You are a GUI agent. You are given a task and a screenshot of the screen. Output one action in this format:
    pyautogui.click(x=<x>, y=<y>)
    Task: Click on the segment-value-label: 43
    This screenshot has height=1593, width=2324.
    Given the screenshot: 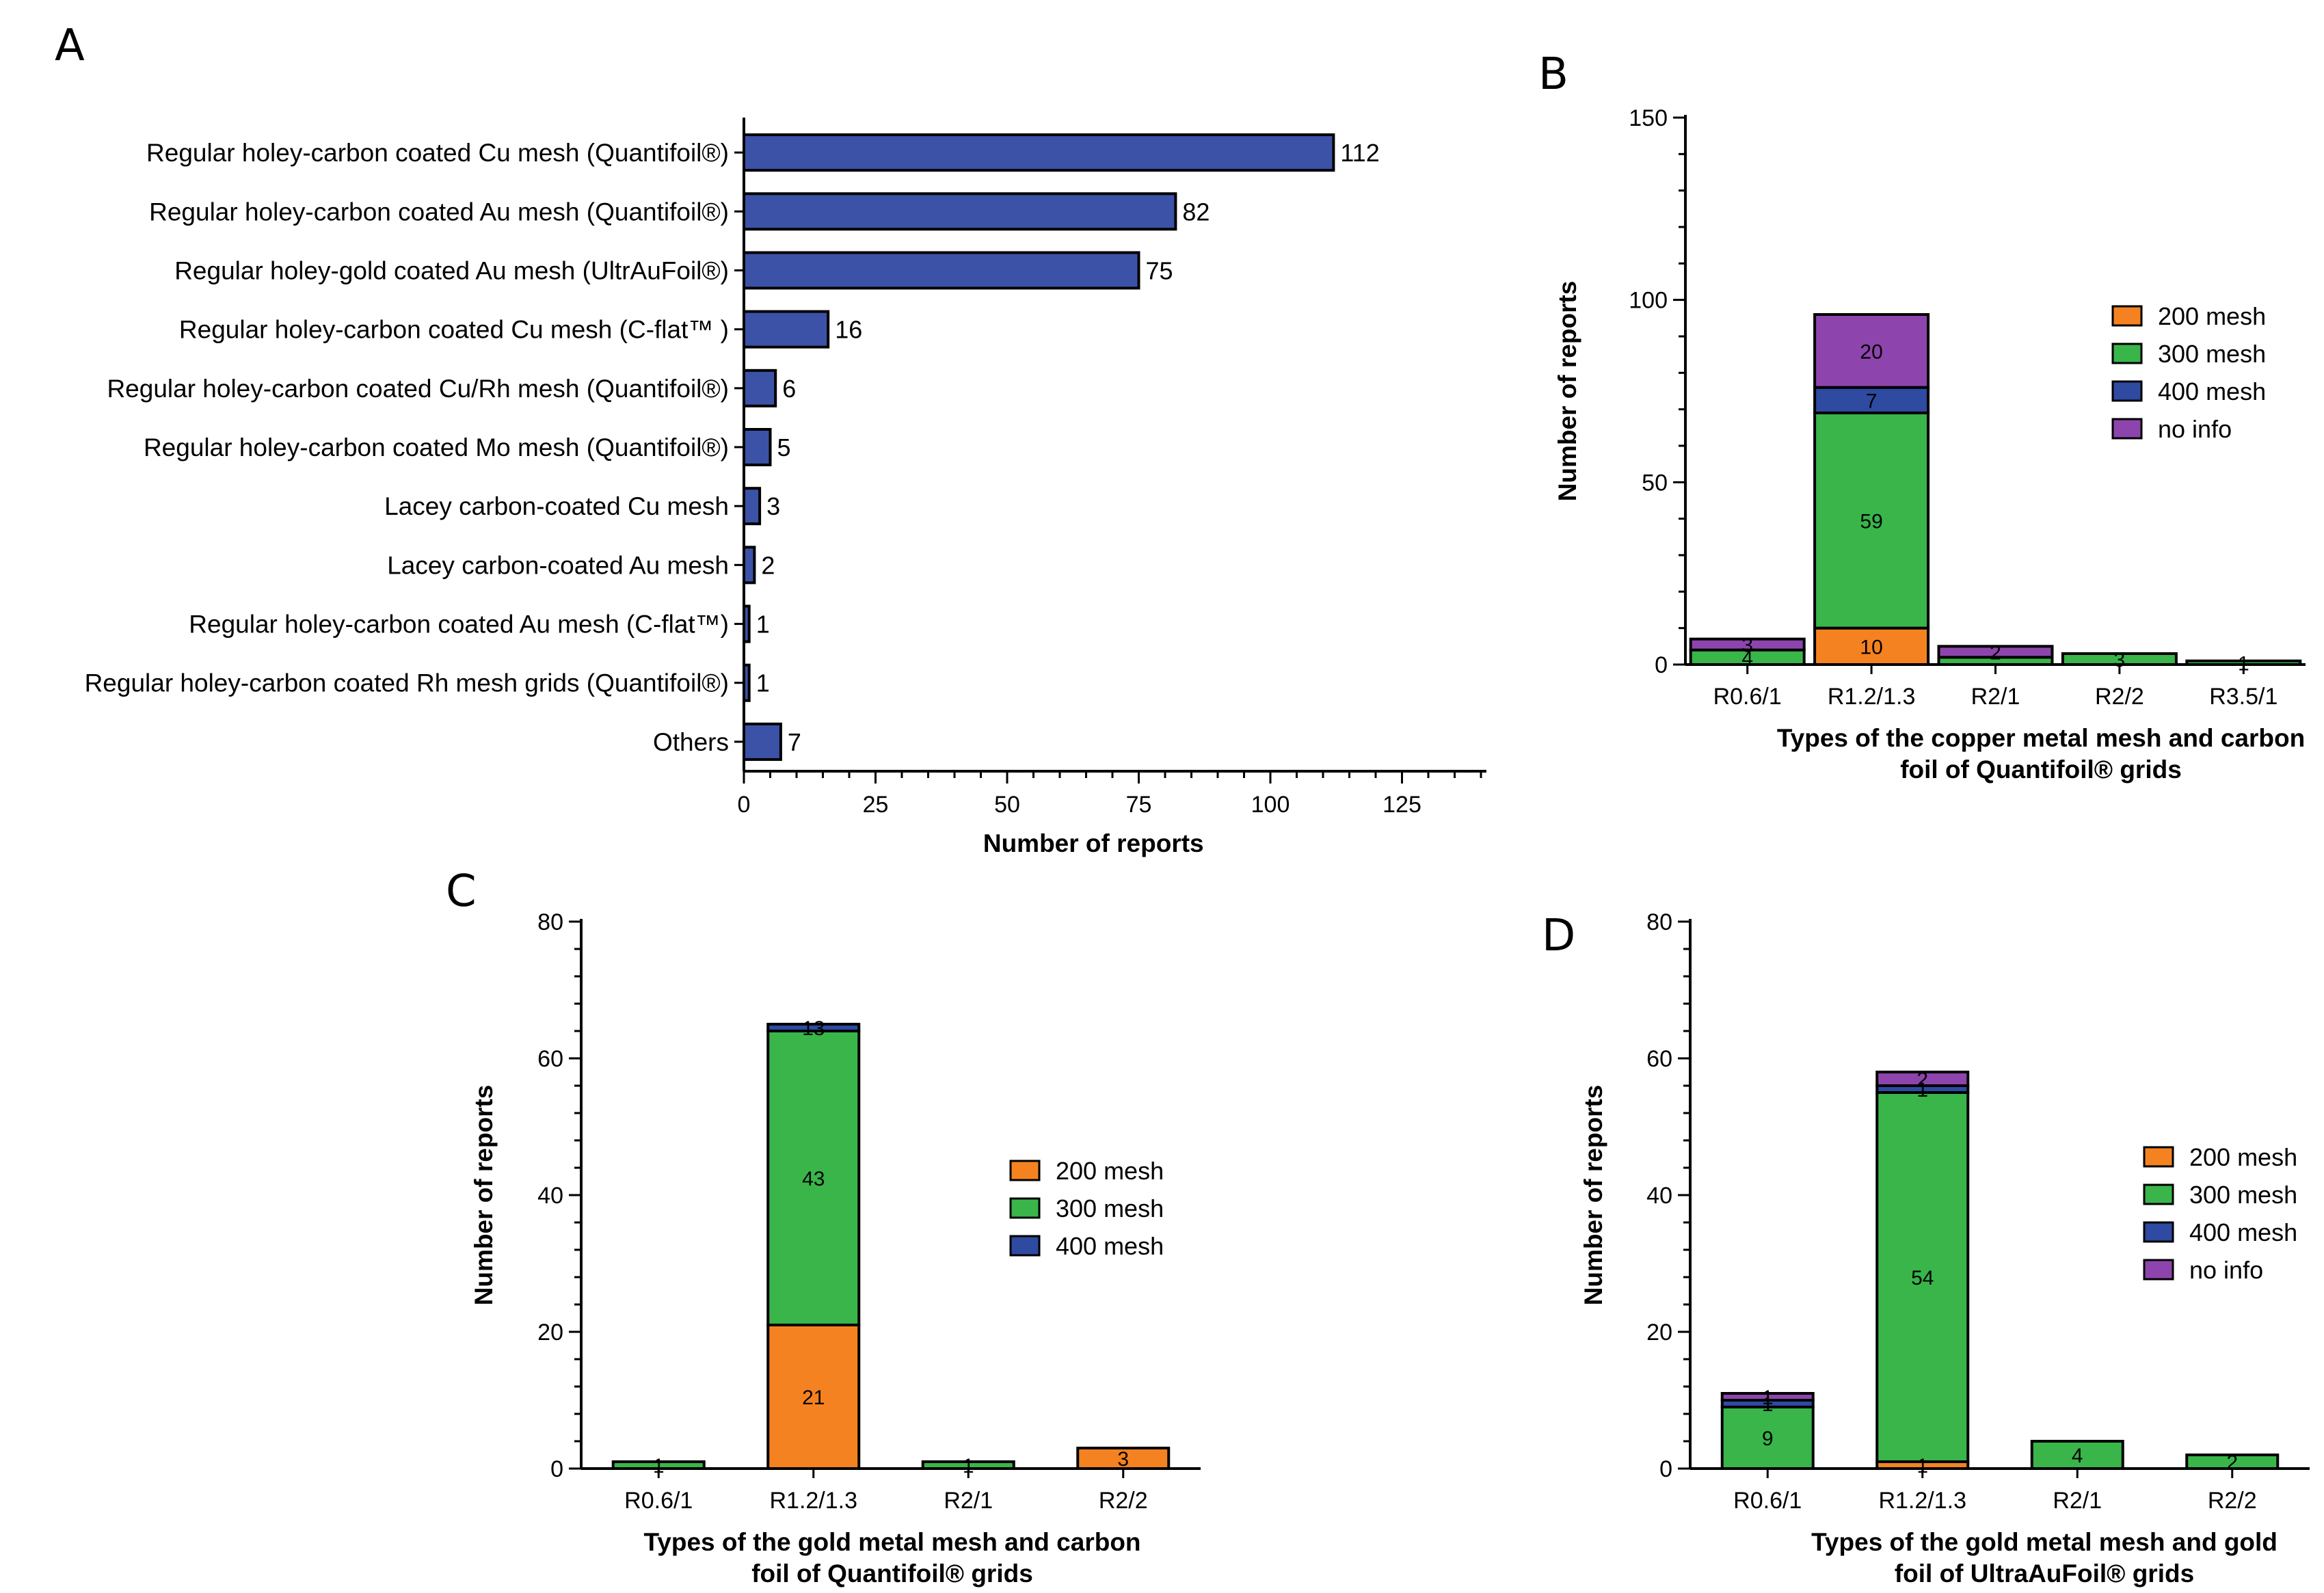 What is the action you would take?
    pyautogui.click(x=813, y=1179)
    